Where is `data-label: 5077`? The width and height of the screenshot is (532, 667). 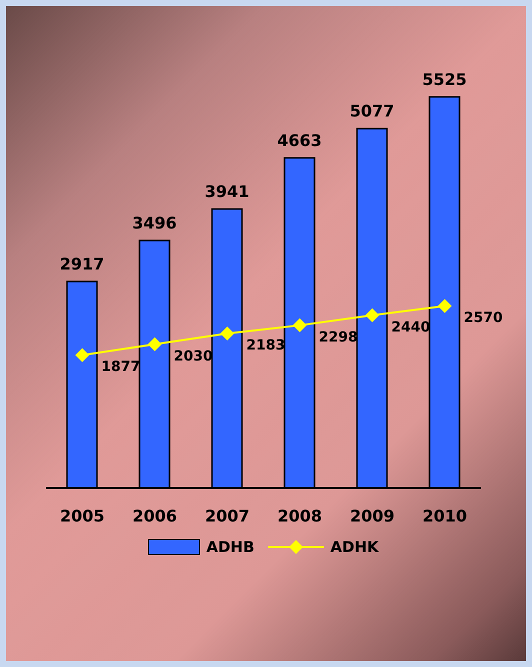 data-label: 5077 is located at coordinates (372, 111).